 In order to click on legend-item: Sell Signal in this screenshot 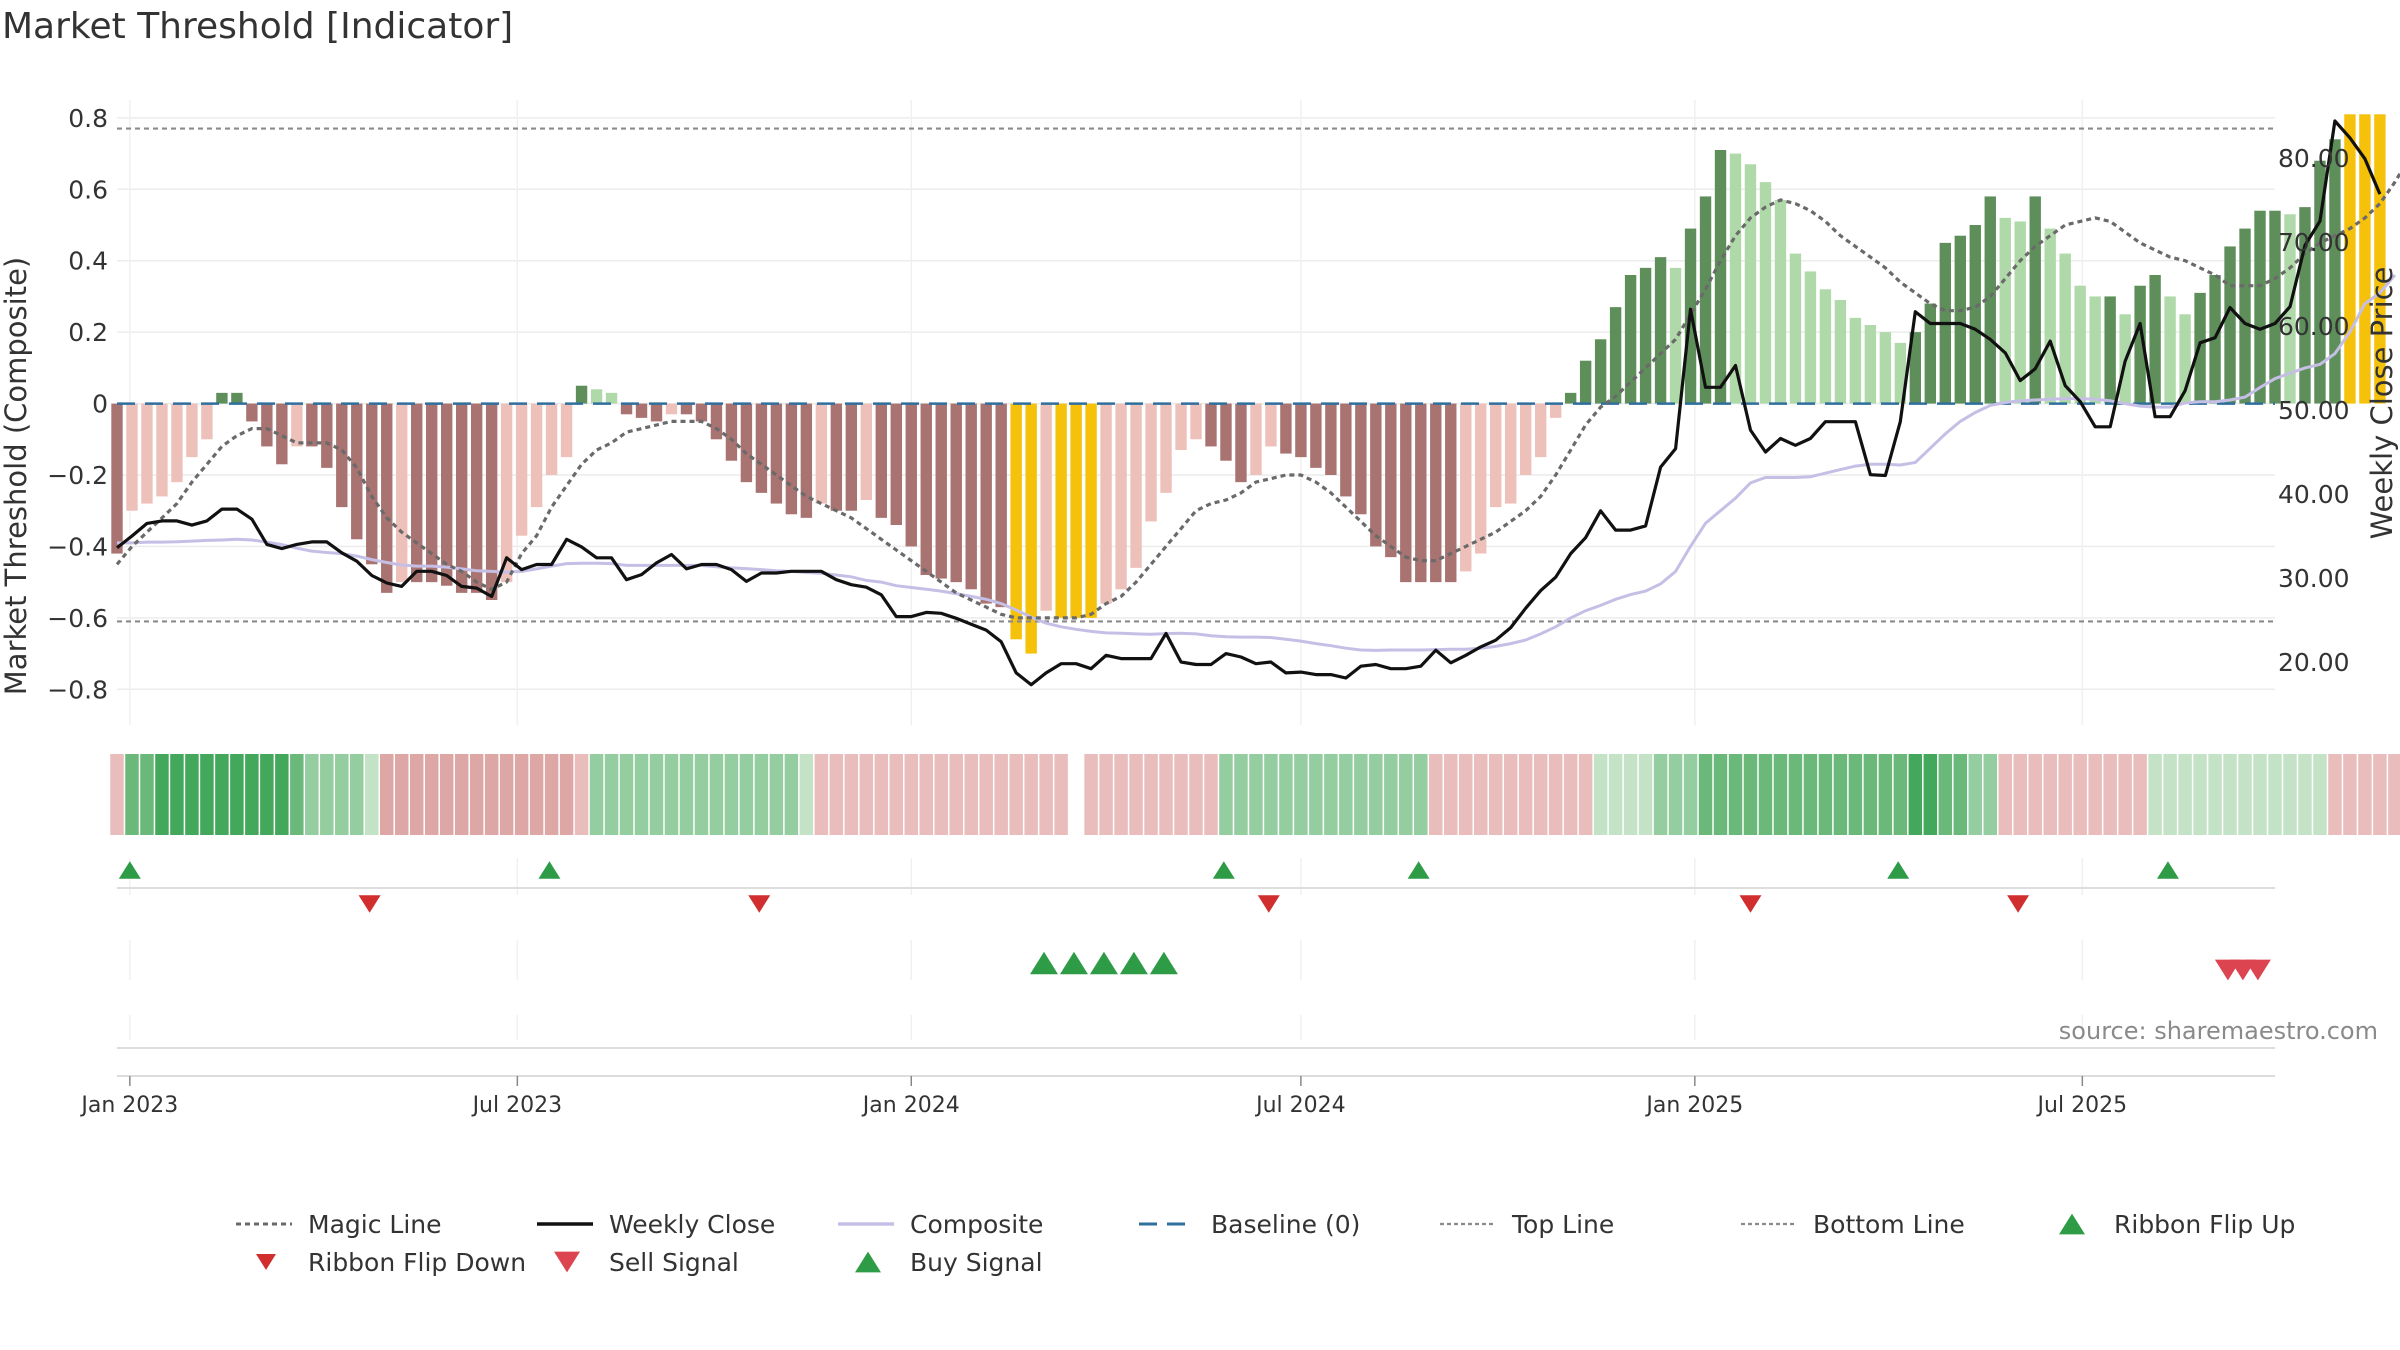, I will do `click(646, 1262)`.